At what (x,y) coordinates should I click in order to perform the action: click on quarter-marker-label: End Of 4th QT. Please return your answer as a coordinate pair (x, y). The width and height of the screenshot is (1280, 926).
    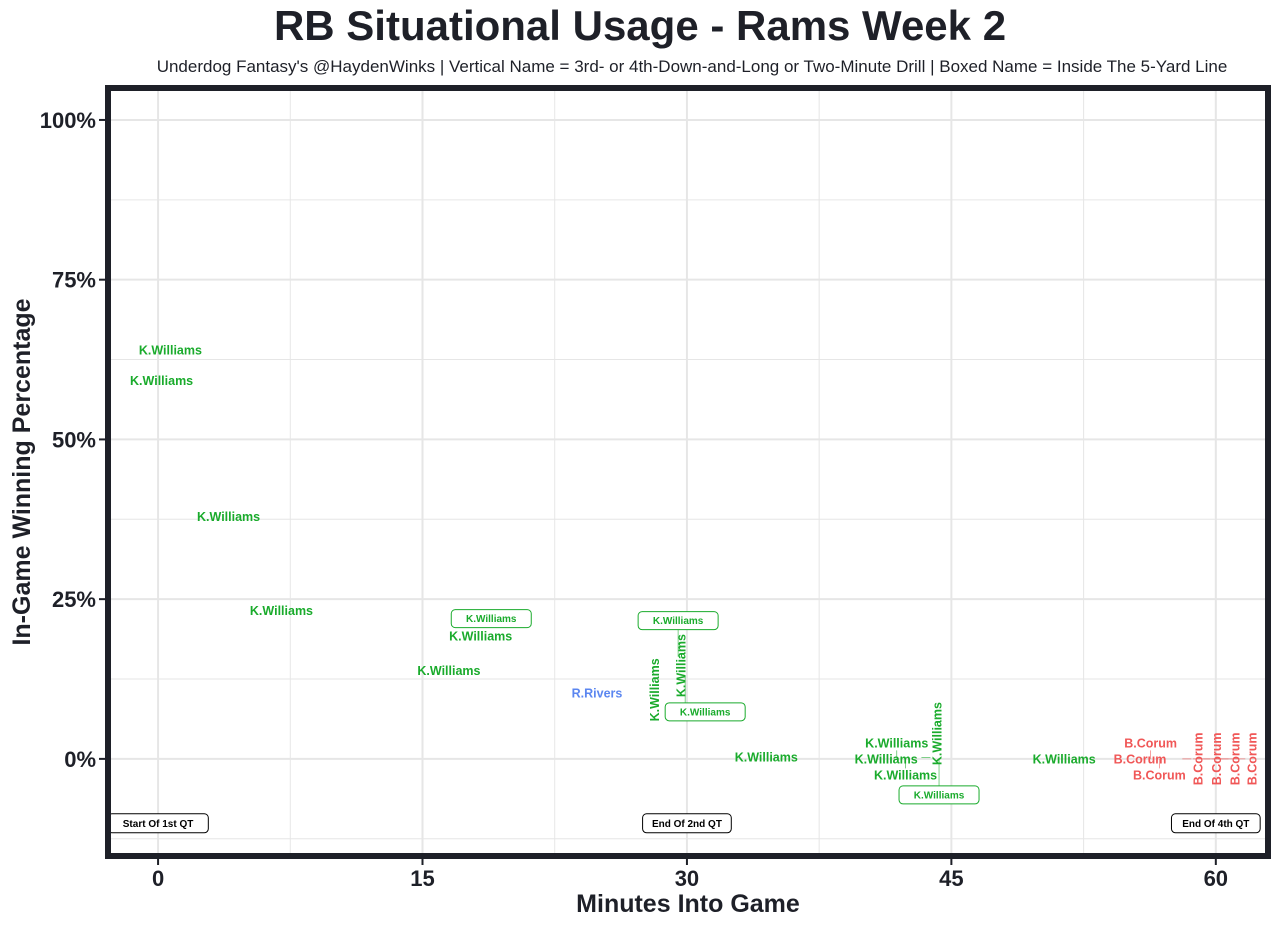
    Looking at the image, I should click on (1215, 824).